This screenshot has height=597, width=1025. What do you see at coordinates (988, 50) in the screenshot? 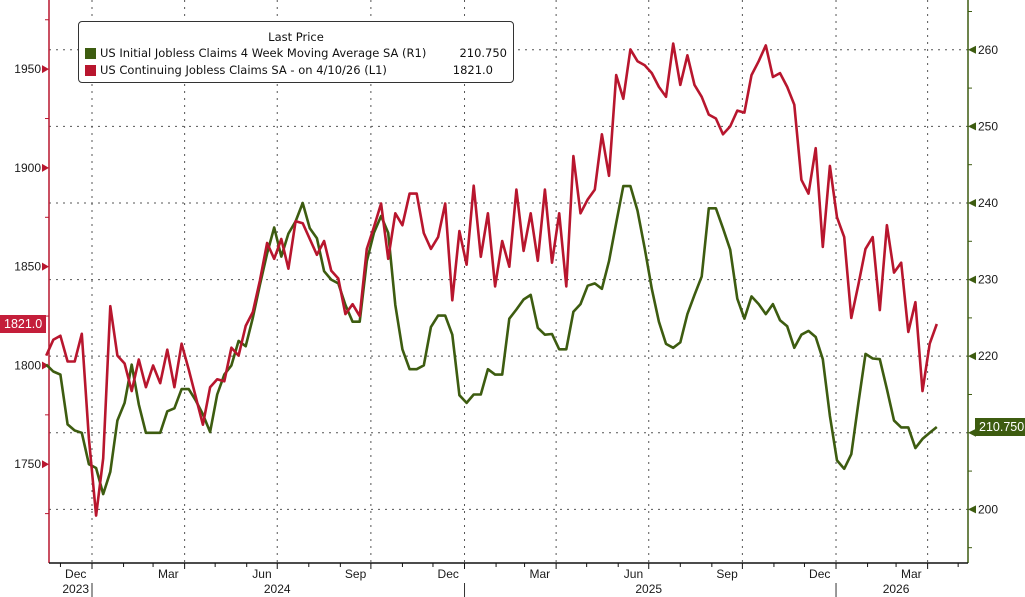
I see `right-tick-label: 260` at bounding box center [988, 50].